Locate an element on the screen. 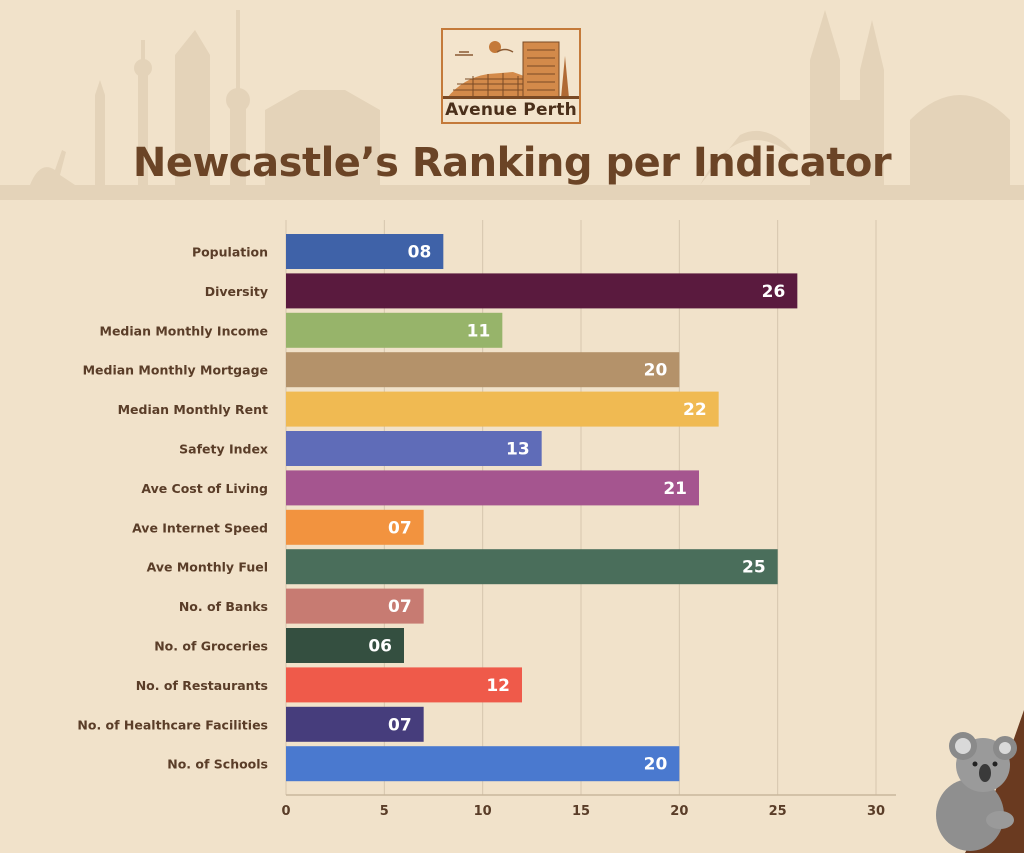  city-illustration-icon is located at coordinates (511, 70).